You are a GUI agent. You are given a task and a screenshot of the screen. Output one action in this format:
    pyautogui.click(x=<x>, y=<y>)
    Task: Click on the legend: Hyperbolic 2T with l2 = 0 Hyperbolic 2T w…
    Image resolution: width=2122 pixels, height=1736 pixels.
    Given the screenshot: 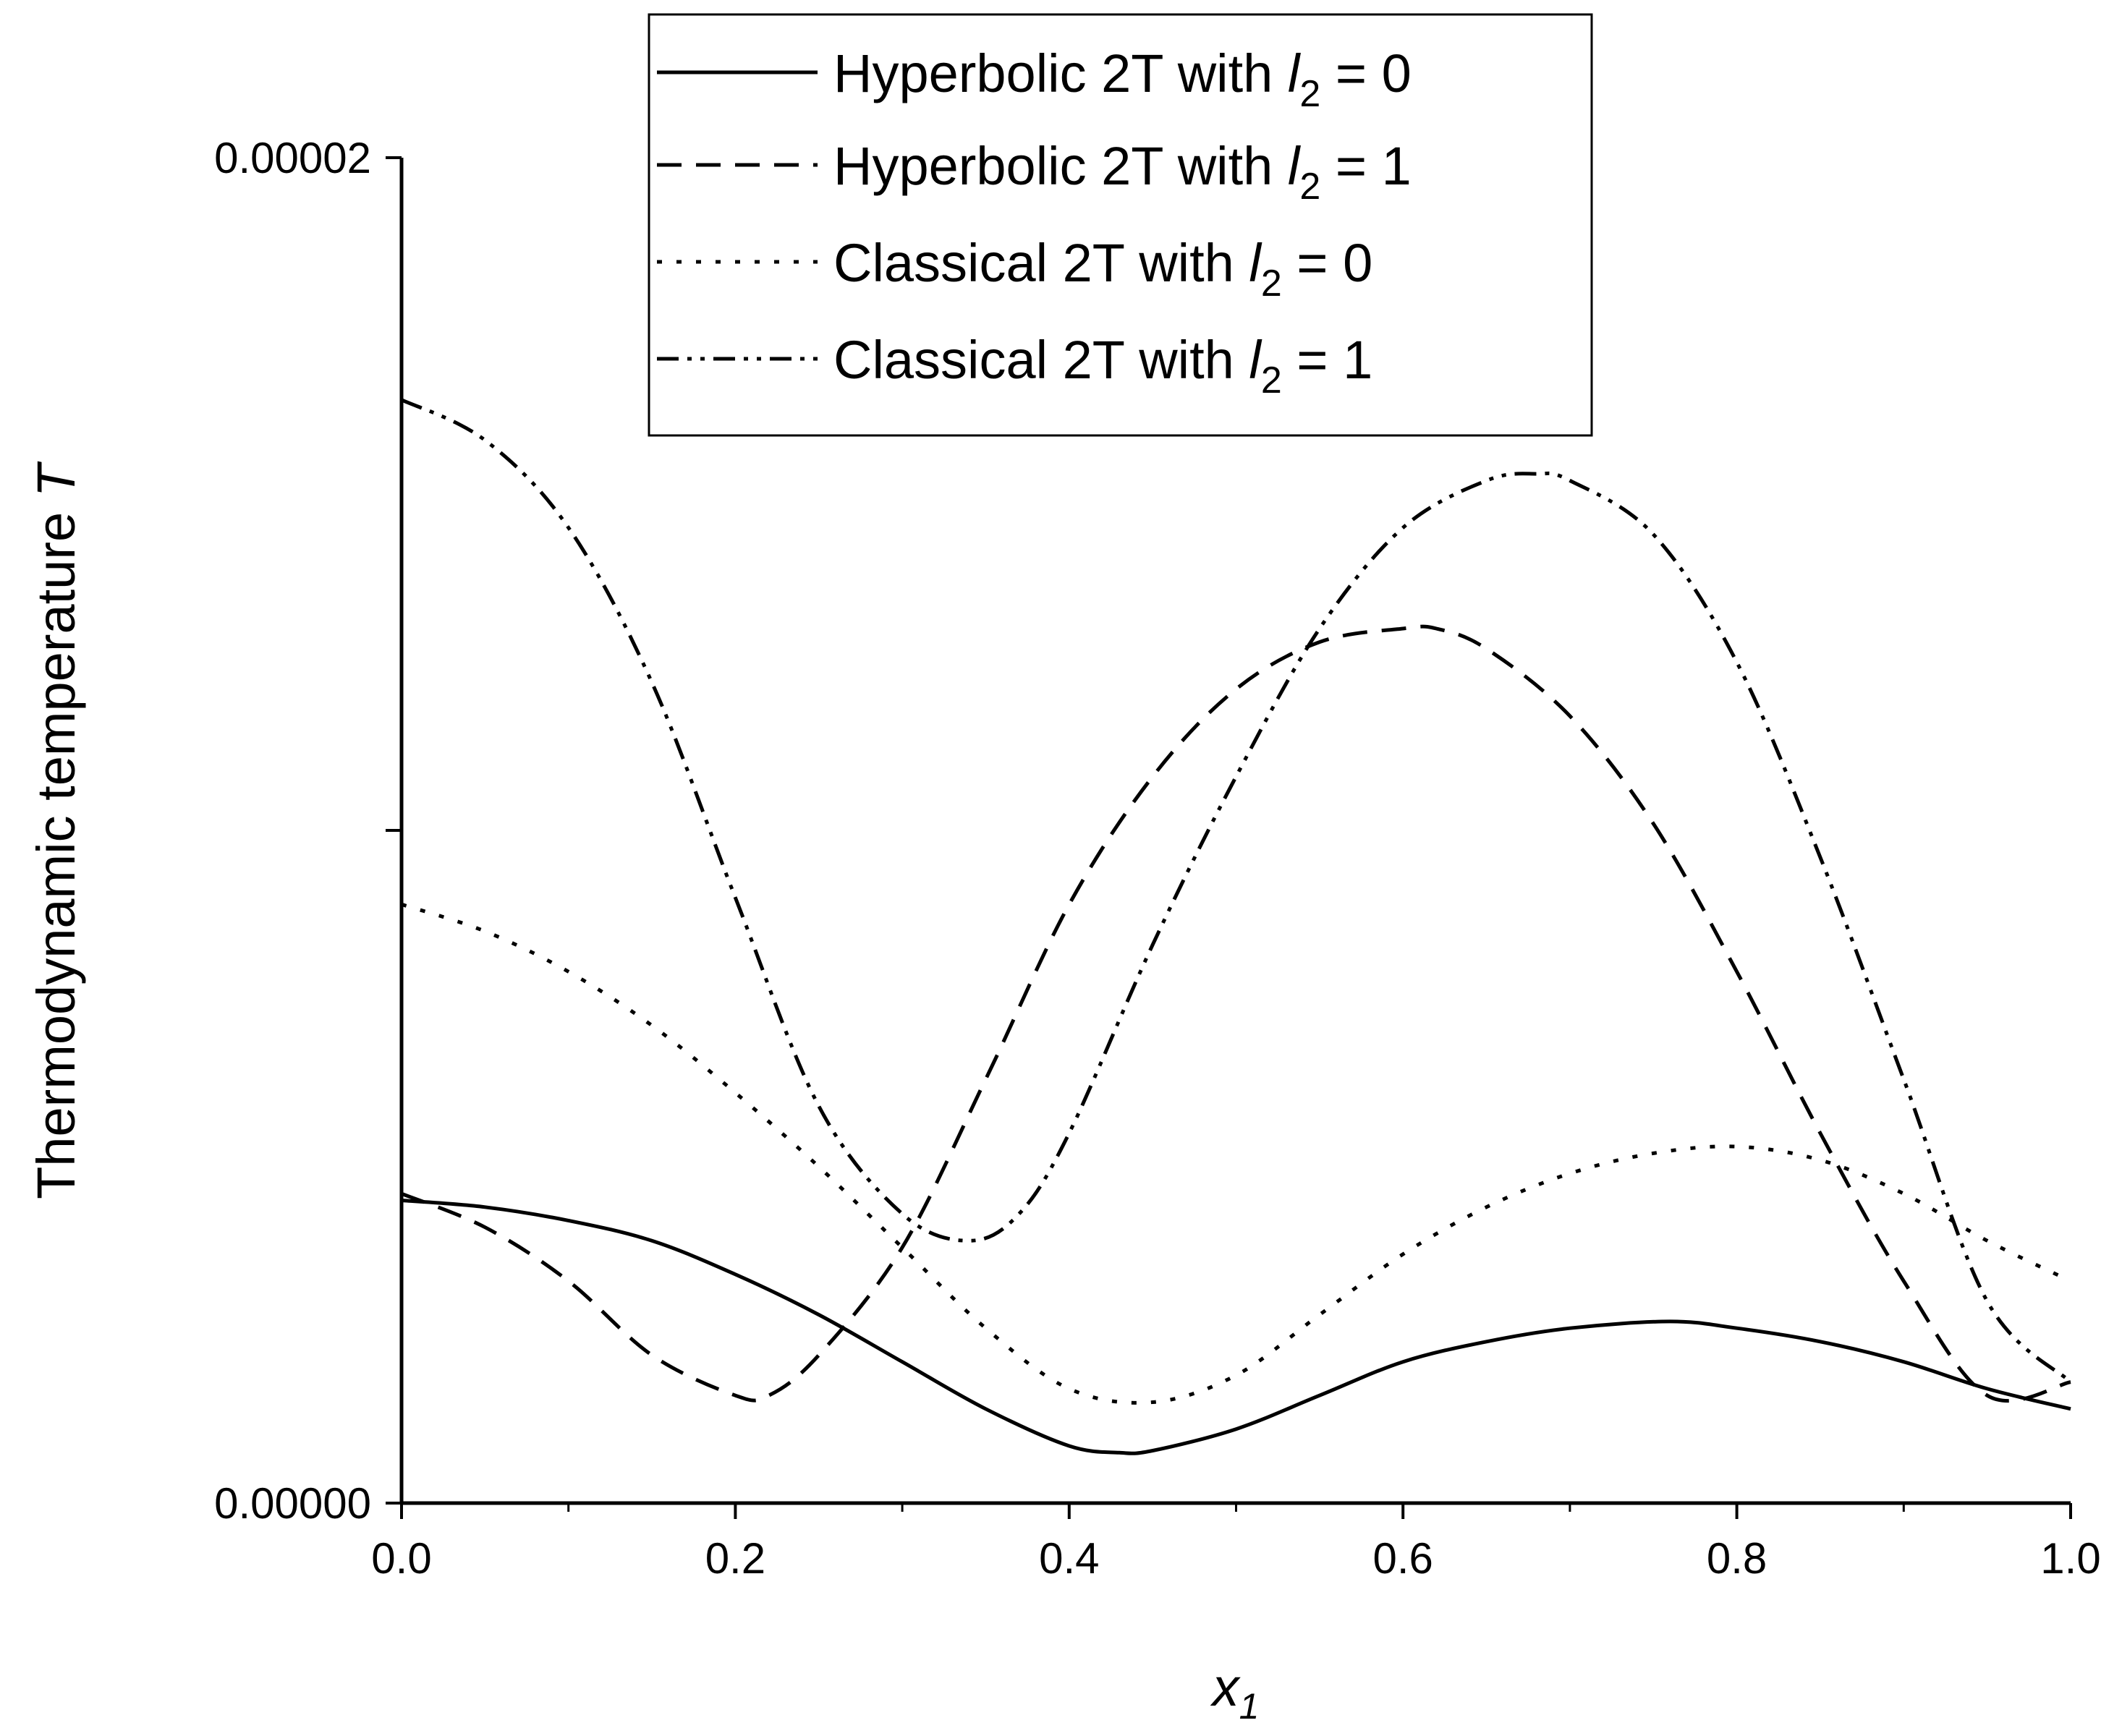 What is the action you would take?
    pyautogui.click(x=1120, y=225)
    